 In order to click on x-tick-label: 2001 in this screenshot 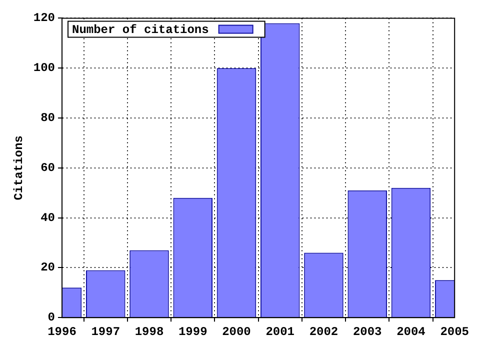, I will do `click(280, 331)`.